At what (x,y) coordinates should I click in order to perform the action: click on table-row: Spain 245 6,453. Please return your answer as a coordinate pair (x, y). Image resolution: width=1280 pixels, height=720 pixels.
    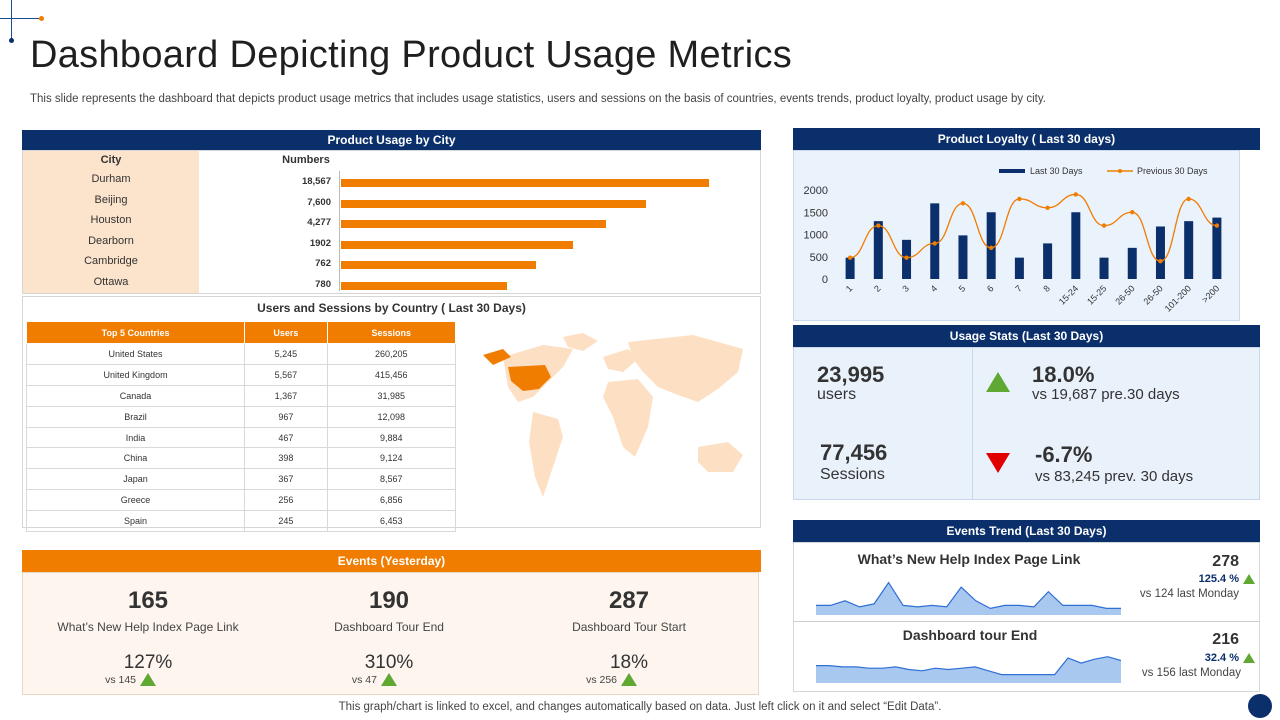
    Looking at the image, I should click on (241, 521).